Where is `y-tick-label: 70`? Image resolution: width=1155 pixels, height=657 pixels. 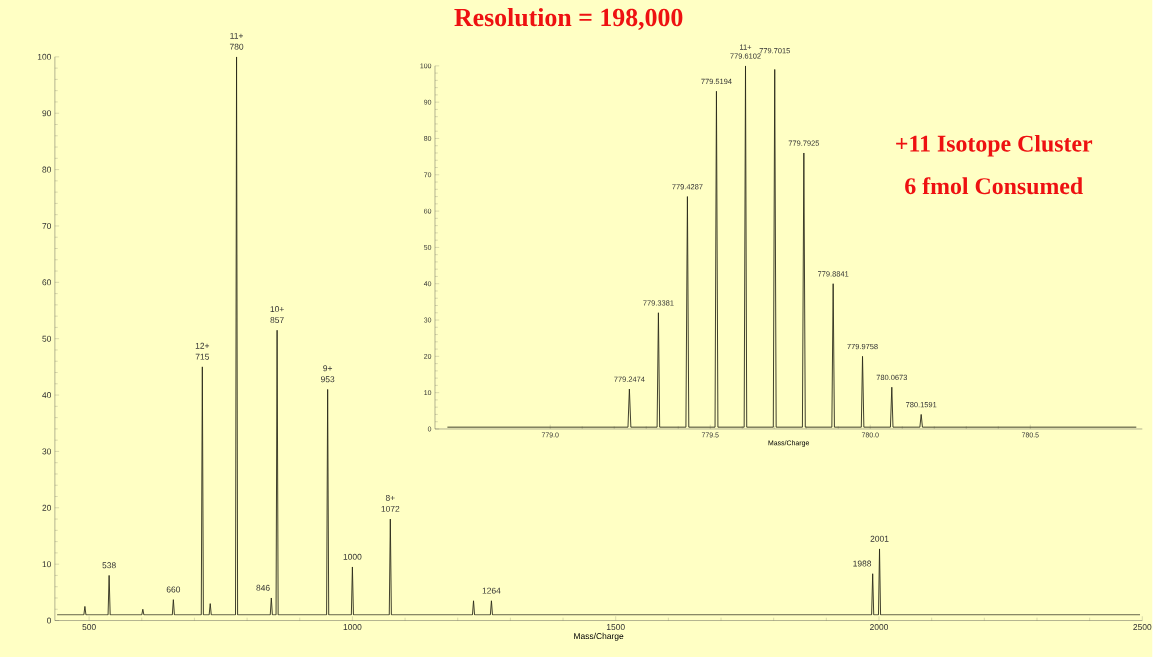 y-tick-label: 70 is located at coordinates (47, 225).